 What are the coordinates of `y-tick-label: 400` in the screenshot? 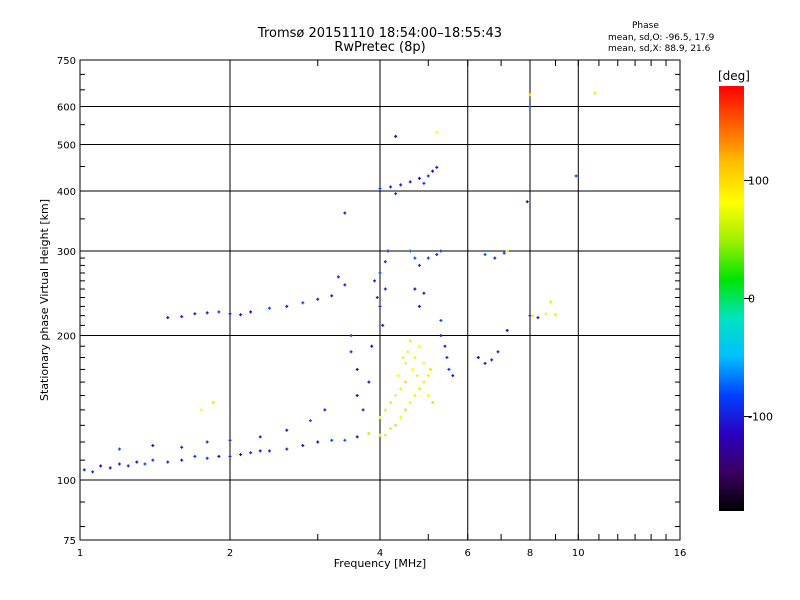 It's located at (66, 192).